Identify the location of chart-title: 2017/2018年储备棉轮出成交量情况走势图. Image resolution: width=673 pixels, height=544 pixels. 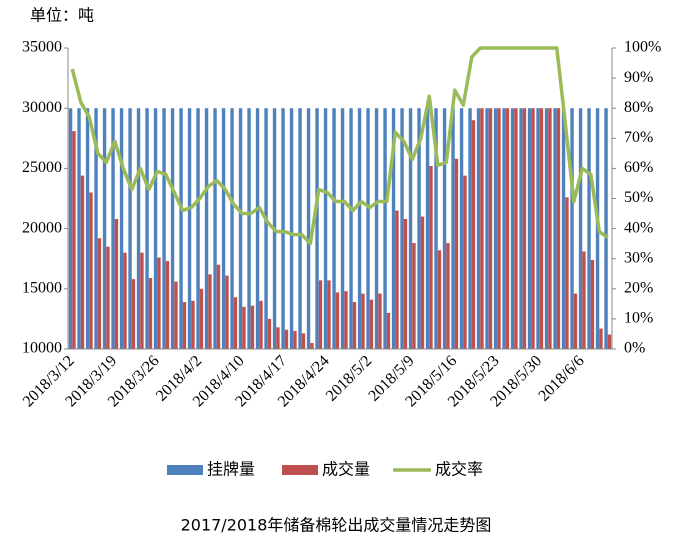
(336, 525).